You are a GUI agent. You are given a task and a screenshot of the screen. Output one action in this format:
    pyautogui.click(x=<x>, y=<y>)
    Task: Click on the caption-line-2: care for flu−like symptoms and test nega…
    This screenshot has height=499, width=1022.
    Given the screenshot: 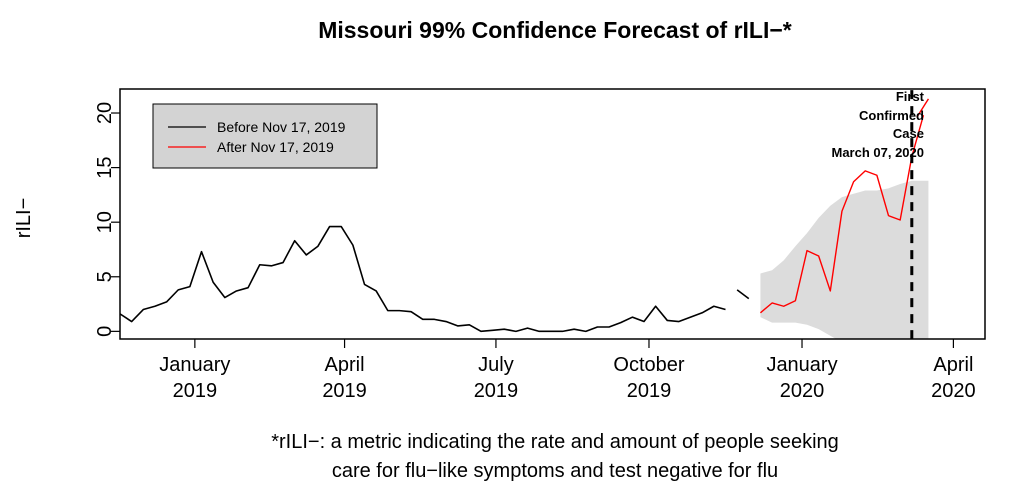 What is the action you would take?
    pyautogui.click(x=555, y=471)
    